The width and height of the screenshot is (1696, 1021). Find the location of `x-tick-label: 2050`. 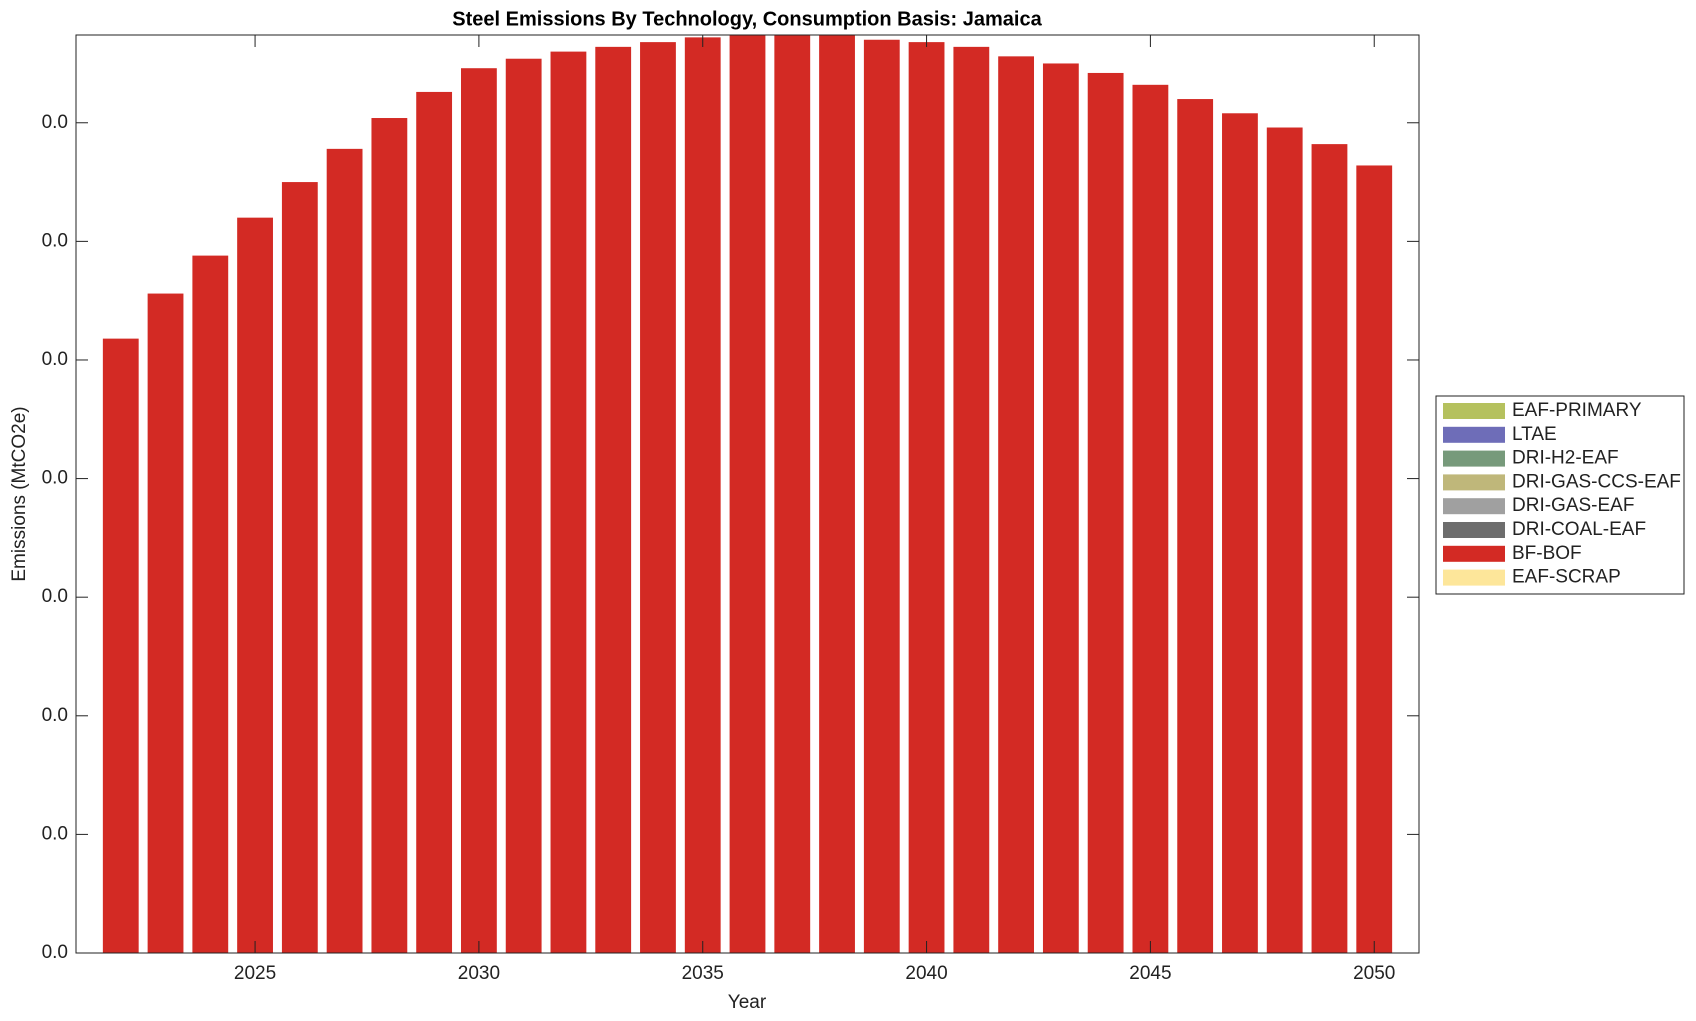

x-tick-label: 2050 is located at coordinates (1374, 973).